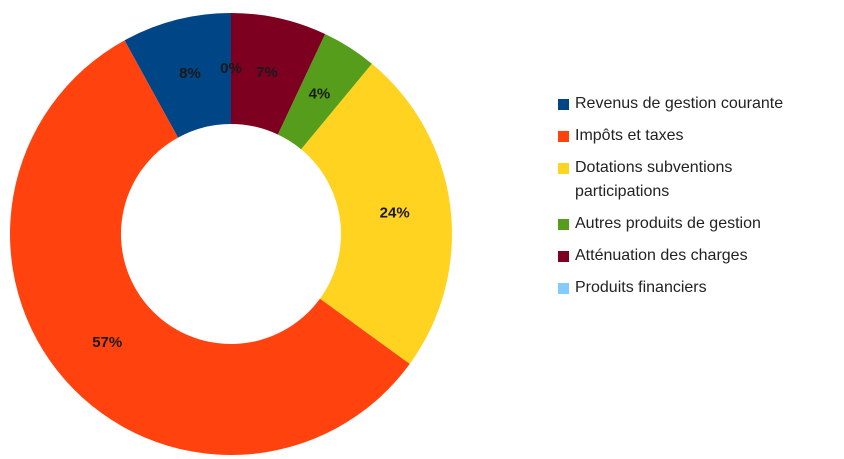 This screenshot has width=844, height=459. I want to click on legend-label: Atténuation des charges, so click(661, 255).